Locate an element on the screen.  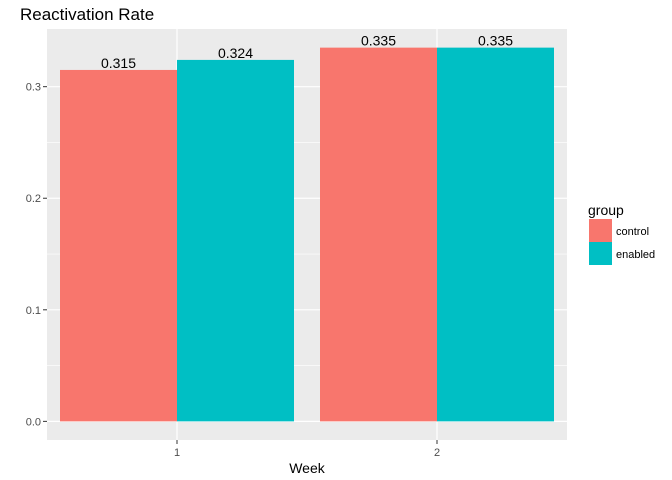
chart-title: Reactivation Rate is located at coordinates (87, 14).